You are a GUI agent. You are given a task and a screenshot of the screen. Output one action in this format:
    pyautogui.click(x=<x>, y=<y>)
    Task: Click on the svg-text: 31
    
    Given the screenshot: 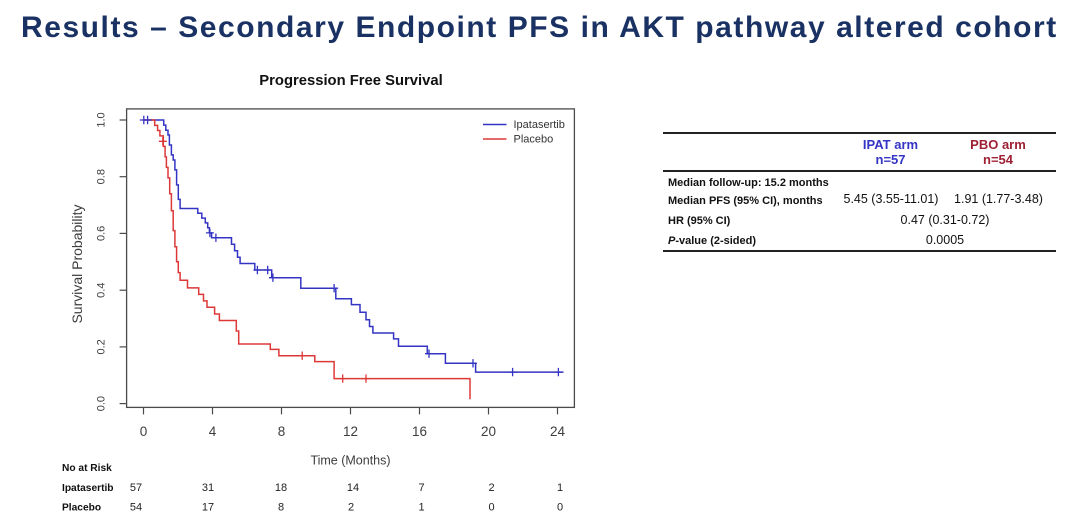 What is the action you would take?
    pyautogui.click(x=208, y=488)
    